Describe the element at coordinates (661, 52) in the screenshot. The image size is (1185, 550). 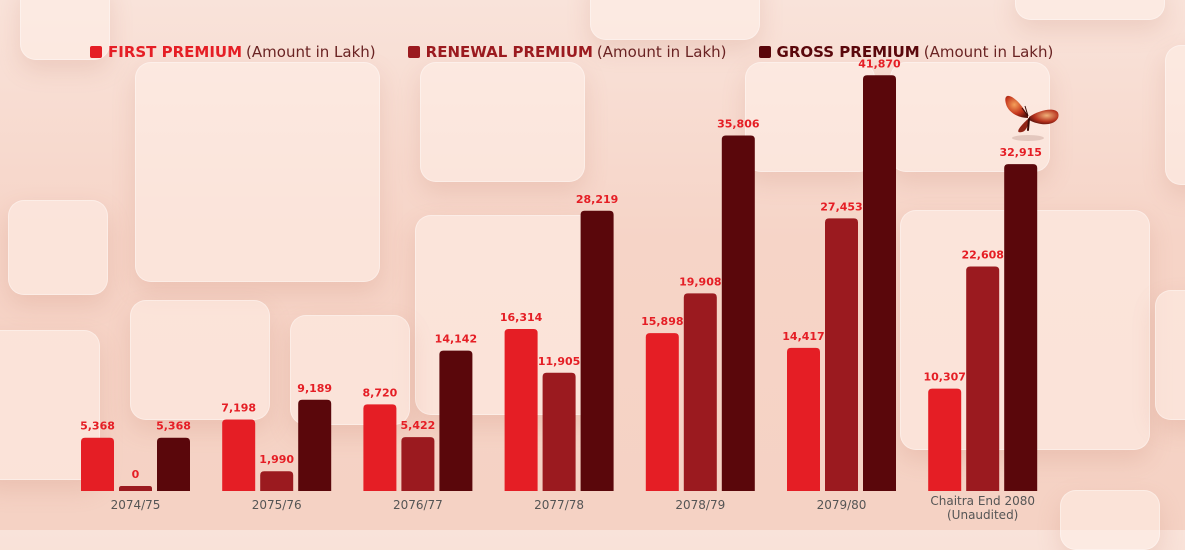
I see `legend-unit-renewal: (Amount in Lakh)` at that location.